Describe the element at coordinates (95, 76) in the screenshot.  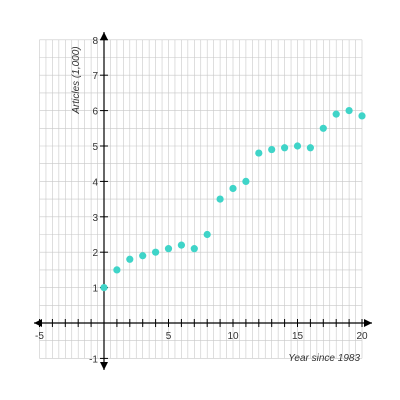
I see `y-tick-label: 7` at that location.